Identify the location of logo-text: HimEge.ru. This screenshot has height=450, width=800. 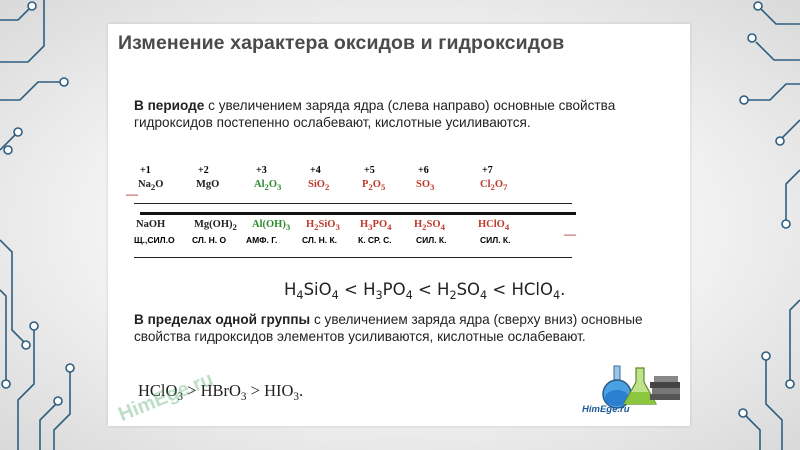
(606, 409).